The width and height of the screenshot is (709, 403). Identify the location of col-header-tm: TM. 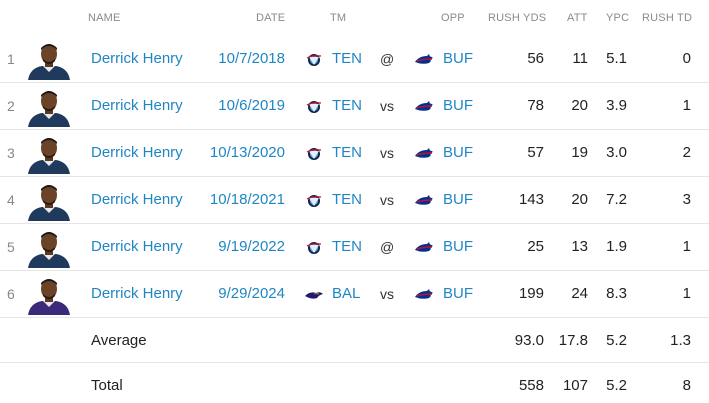
(338, 18).